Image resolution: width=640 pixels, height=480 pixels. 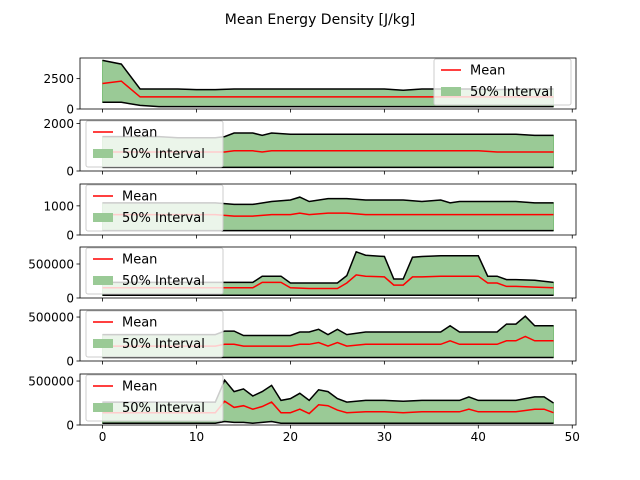 What do you see at coordinates (320, 20) in the screenshot?
I see `figure-title: Mean Energy Density [J/kg]` at bounding box center [320, 20].